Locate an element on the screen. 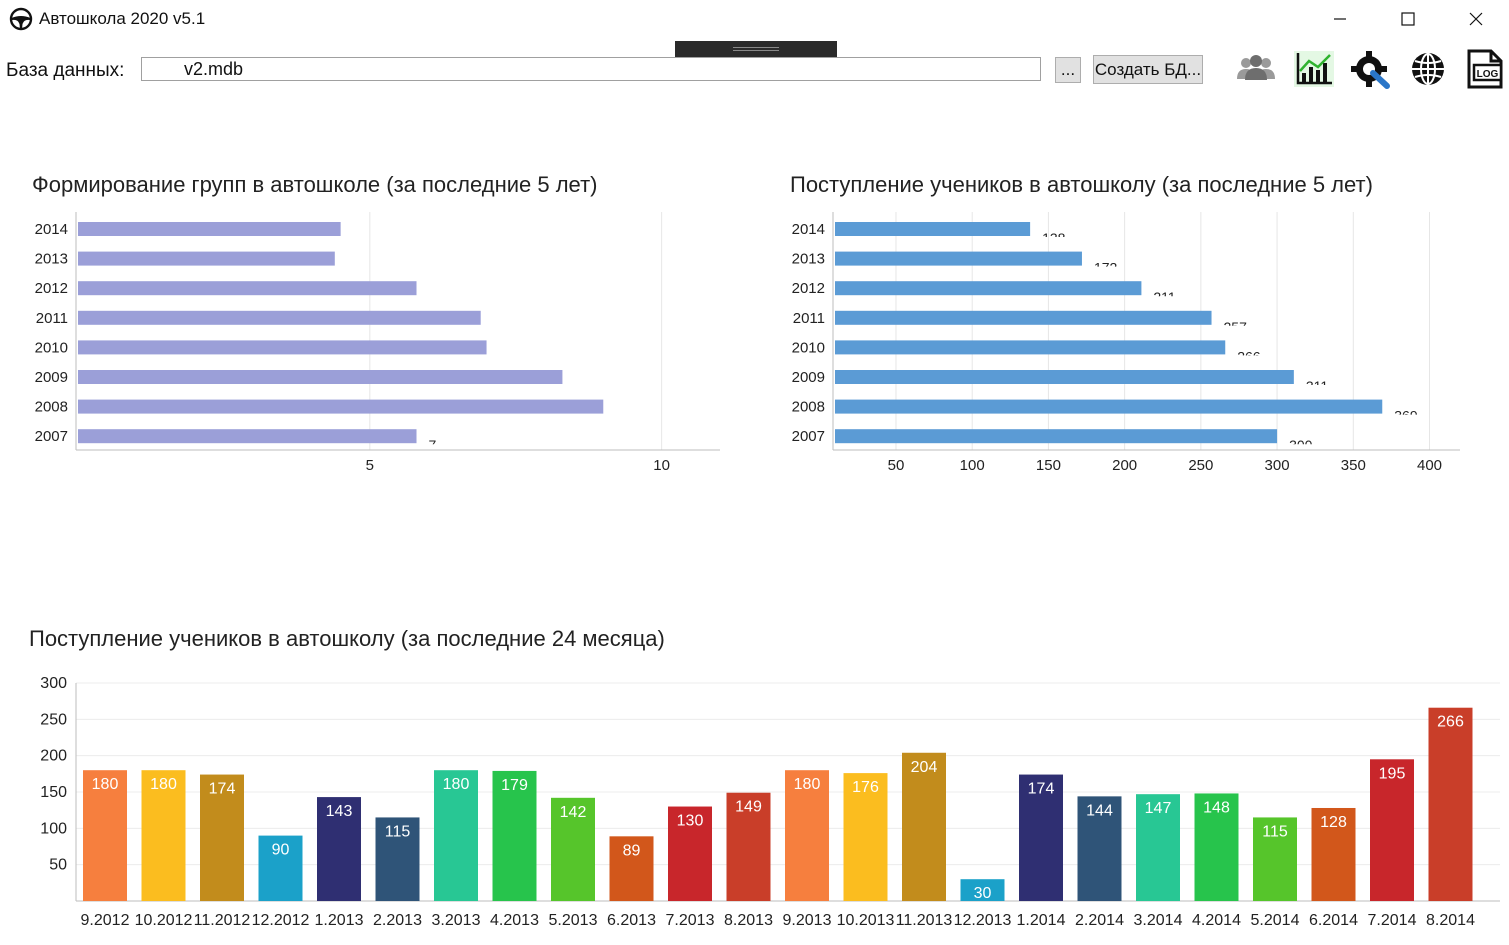  x-tick-label: 11.2012 is located at coordinates (222, 920).